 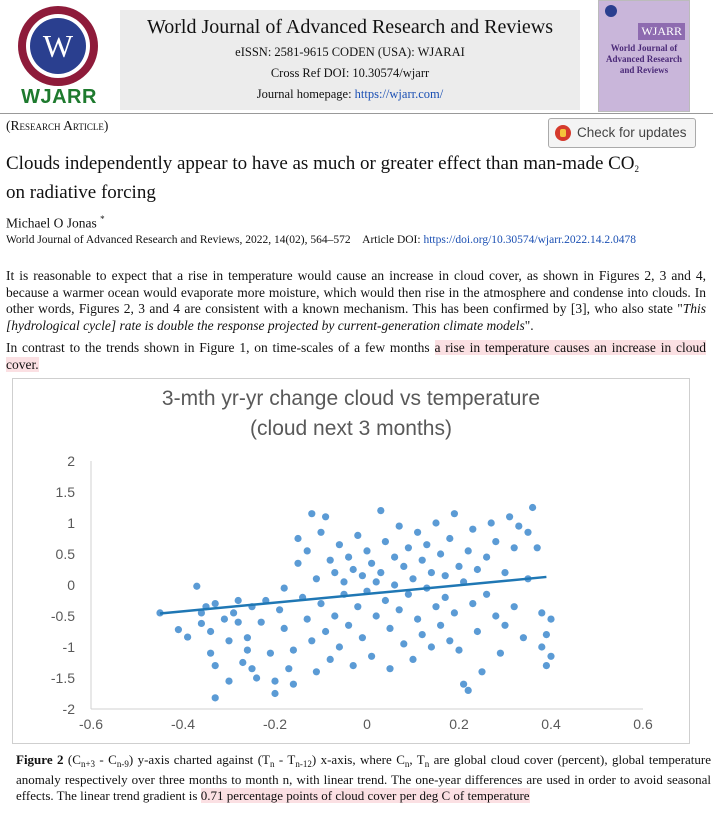 I want to click on chart-title-line-1: 3-mth yr-yr change cloud vs temperature, so click(x=351, y=398).